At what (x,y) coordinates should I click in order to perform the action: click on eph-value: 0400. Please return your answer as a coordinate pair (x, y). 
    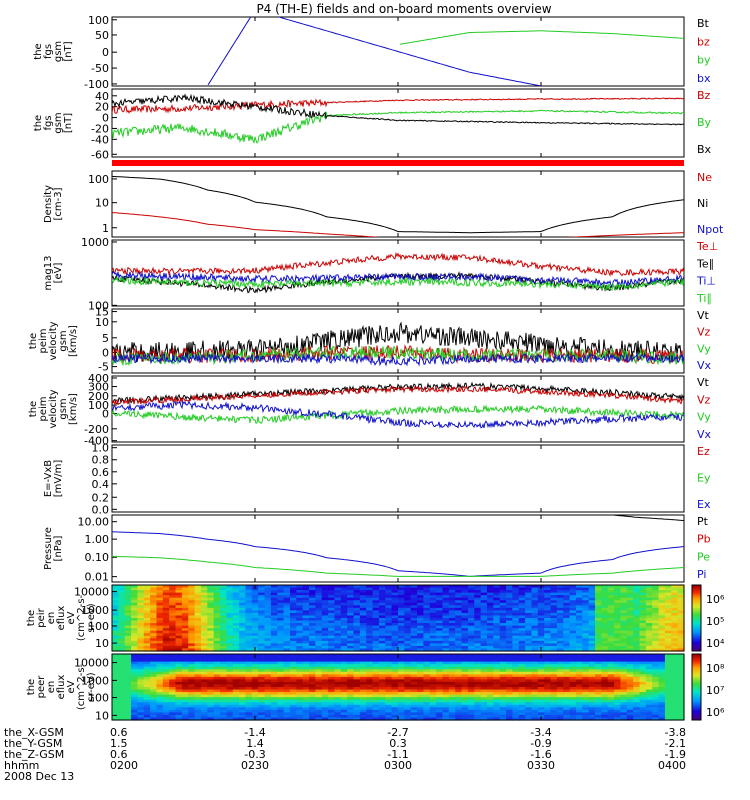
    Looking at the image, I should click on (672, 765).